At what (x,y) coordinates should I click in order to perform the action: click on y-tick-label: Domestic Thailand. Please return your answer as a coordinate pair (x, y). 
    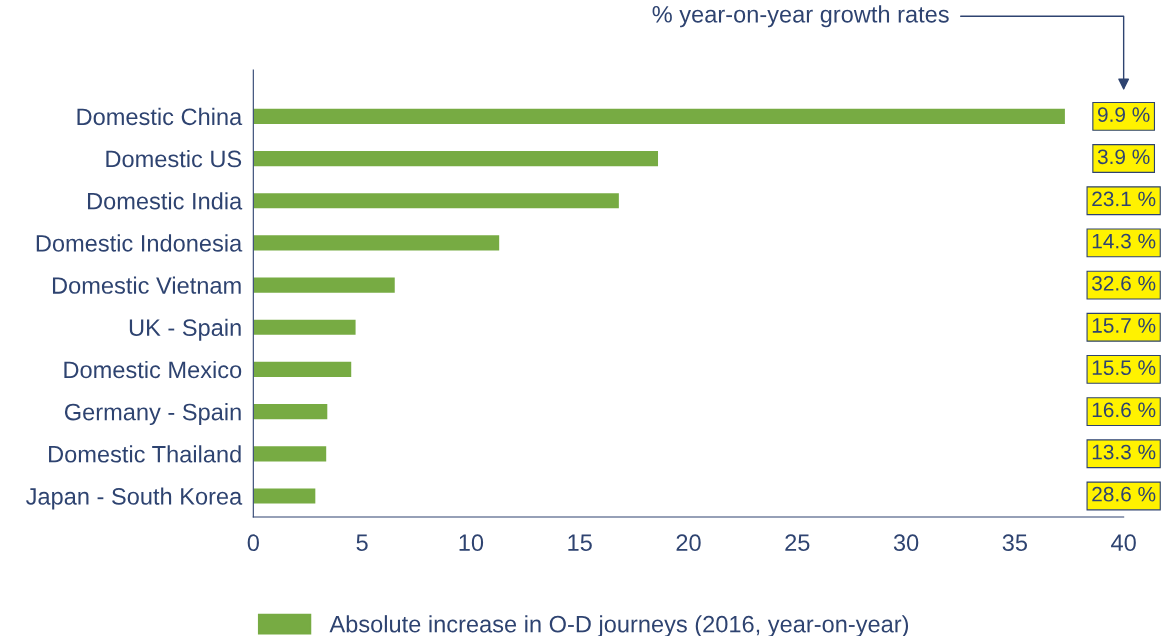
    Looking at the image, I should click on (145, 454).